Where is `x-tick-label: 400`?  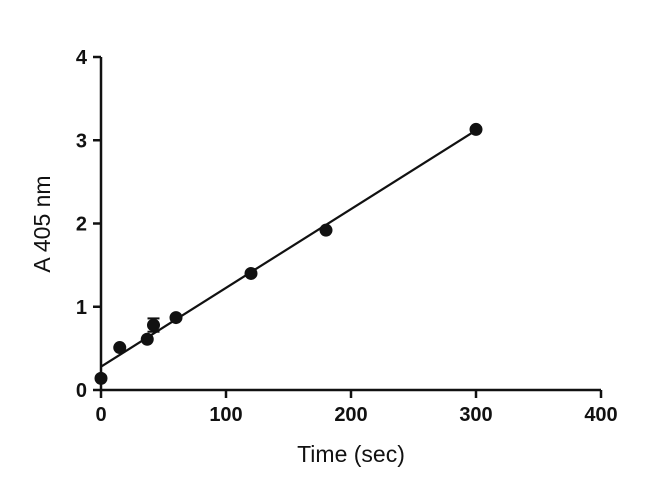 x-tick-label: 400 is located at coordinates (600, 415).